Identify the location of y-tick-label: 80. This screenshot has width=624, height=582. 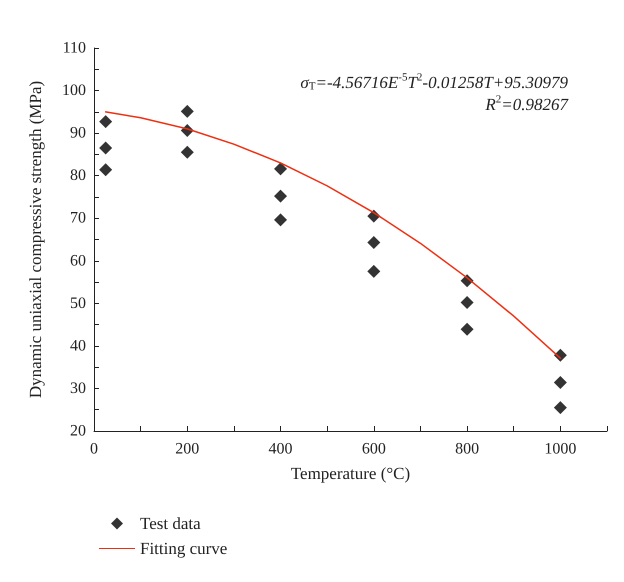
(78, 175).